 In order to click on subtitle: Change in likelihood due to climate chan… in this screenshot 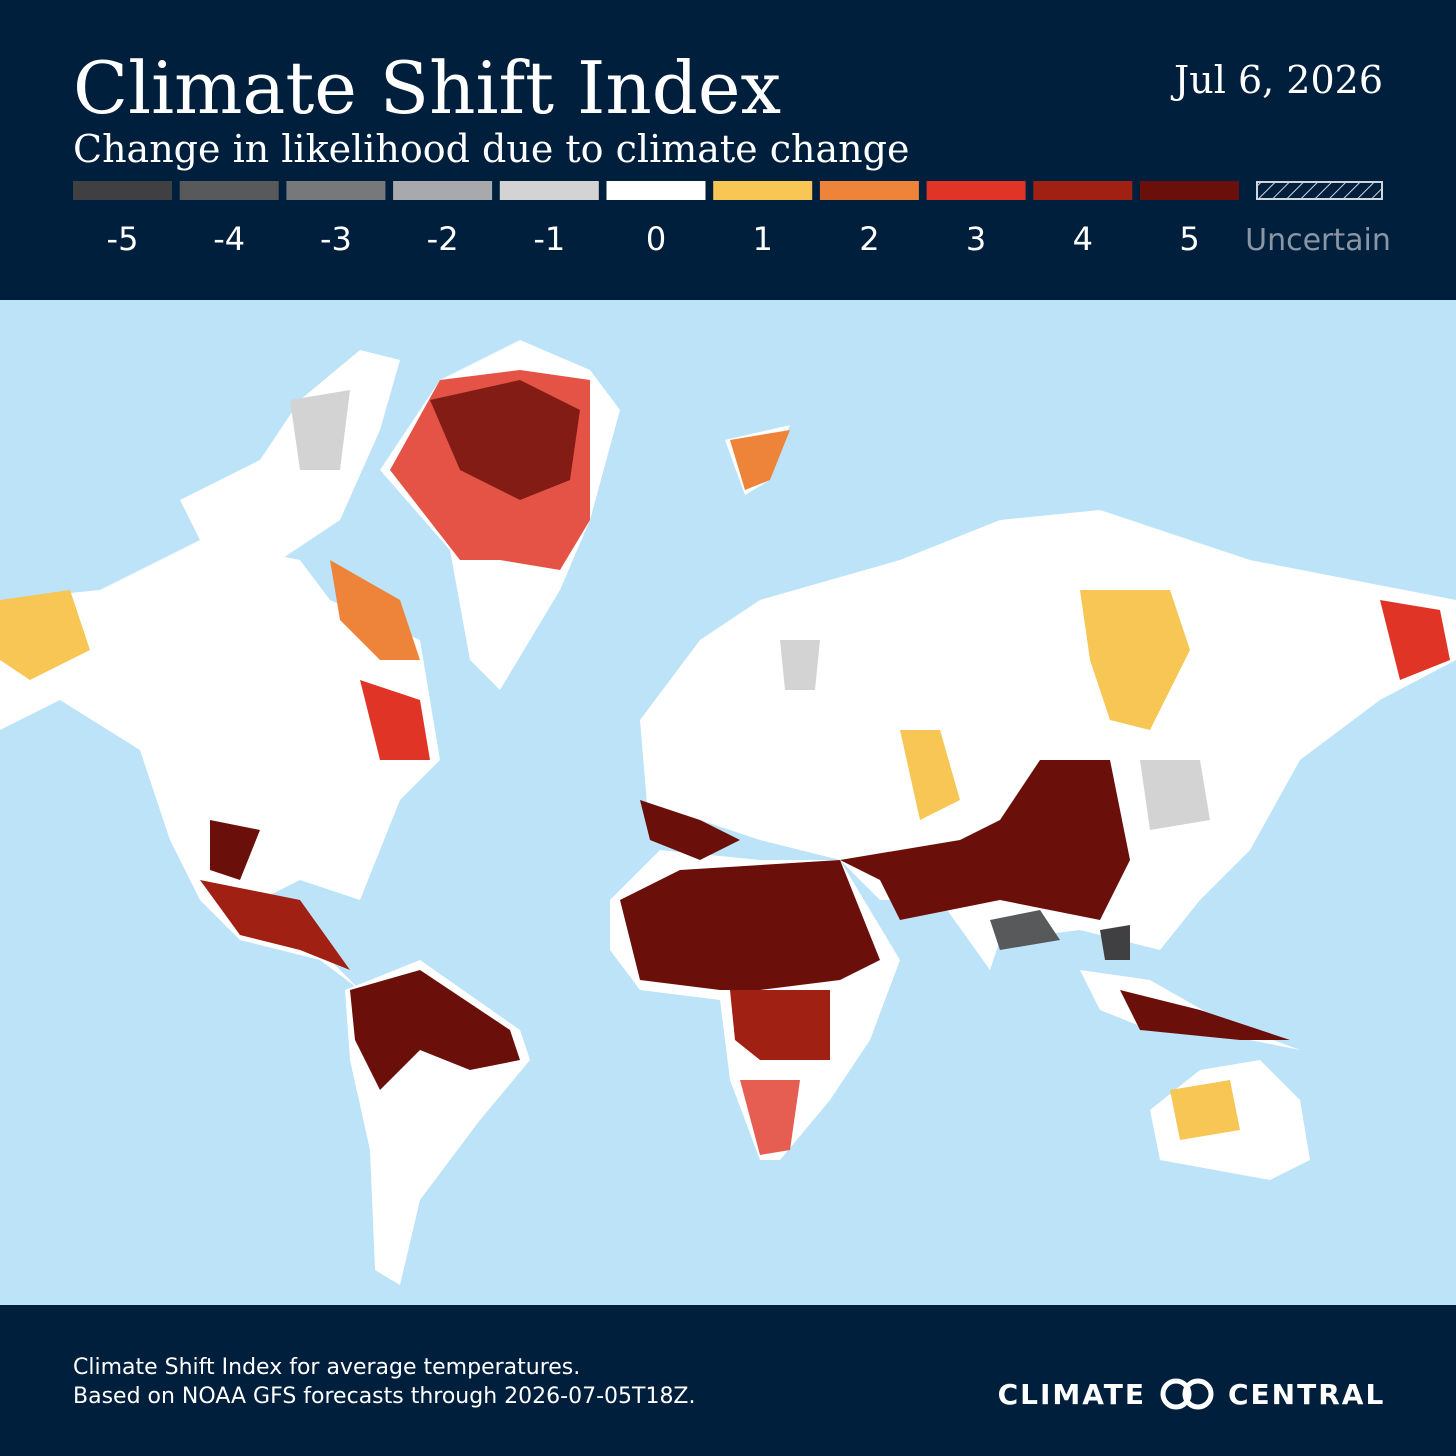, I will do `click(491, 149)`.